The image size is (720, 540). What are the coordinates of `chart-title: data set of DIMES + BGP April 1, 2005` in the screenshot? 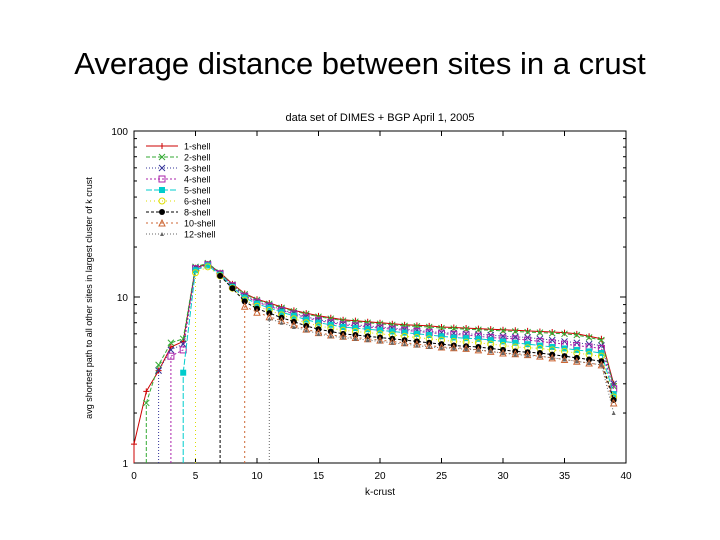 It's located at (379, 118).